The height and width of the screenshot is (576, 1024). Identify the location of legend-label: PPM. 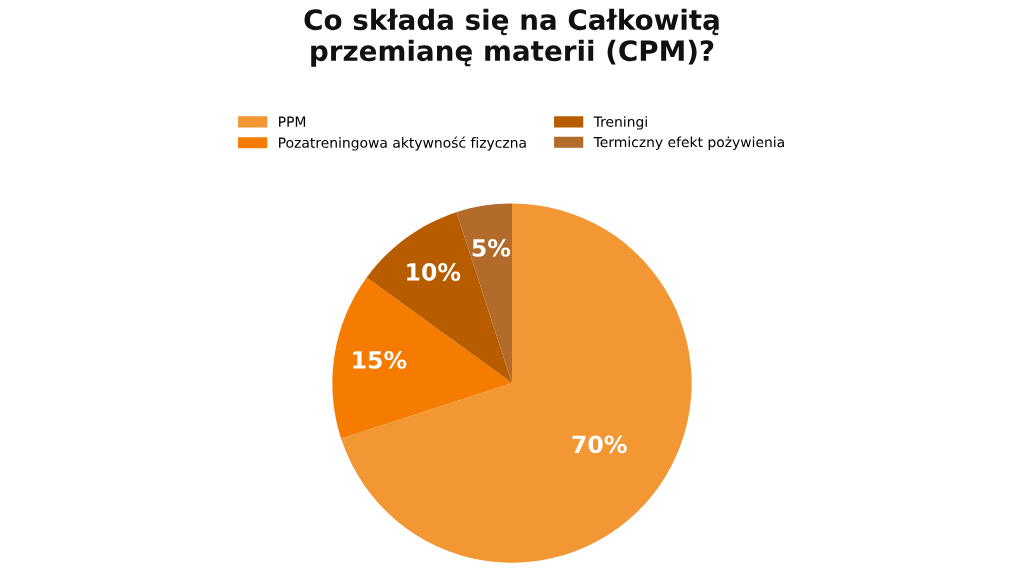
(292, 121).